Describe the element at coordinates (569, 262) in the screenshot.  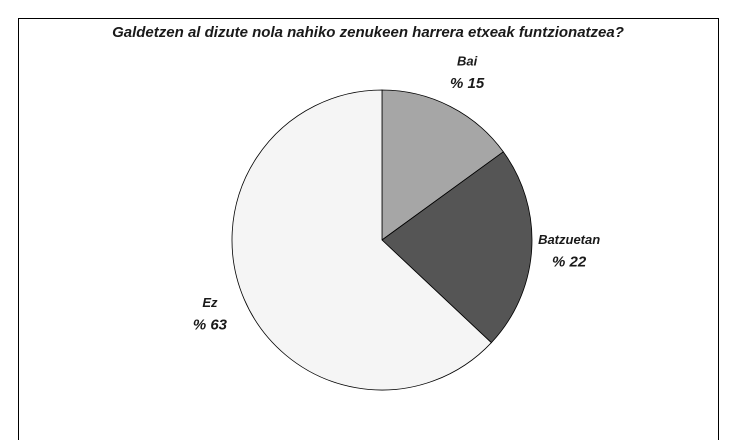
I see `slice-value-label: % 22` at that location.